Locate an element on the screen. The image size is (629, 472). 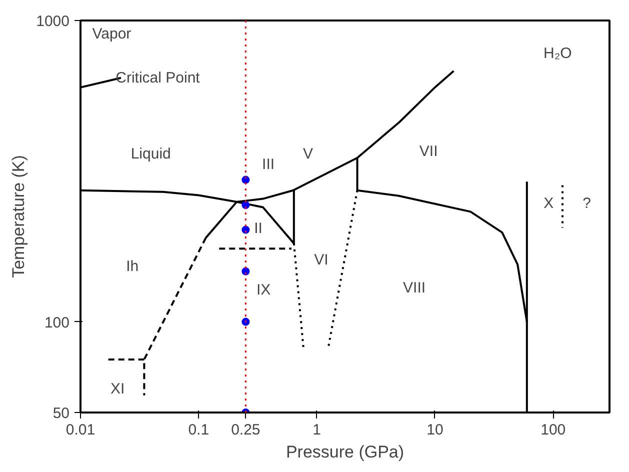
annotation: VI is located at coordinates (321, 260).